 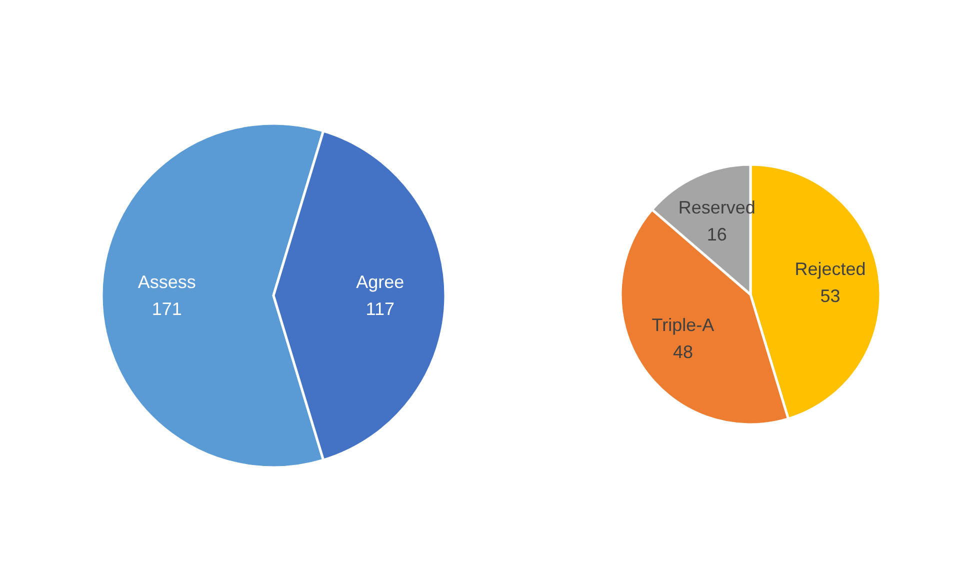 I want to click on data-label: 16, so click(x=716, y=234).